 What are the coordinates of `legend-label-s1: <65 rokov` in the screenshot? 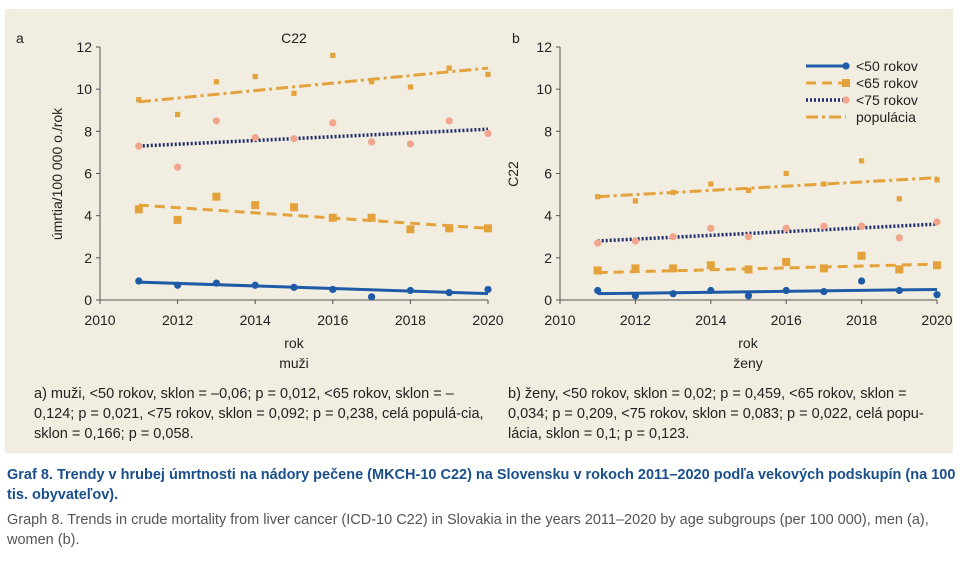 It's located at (887, 83).